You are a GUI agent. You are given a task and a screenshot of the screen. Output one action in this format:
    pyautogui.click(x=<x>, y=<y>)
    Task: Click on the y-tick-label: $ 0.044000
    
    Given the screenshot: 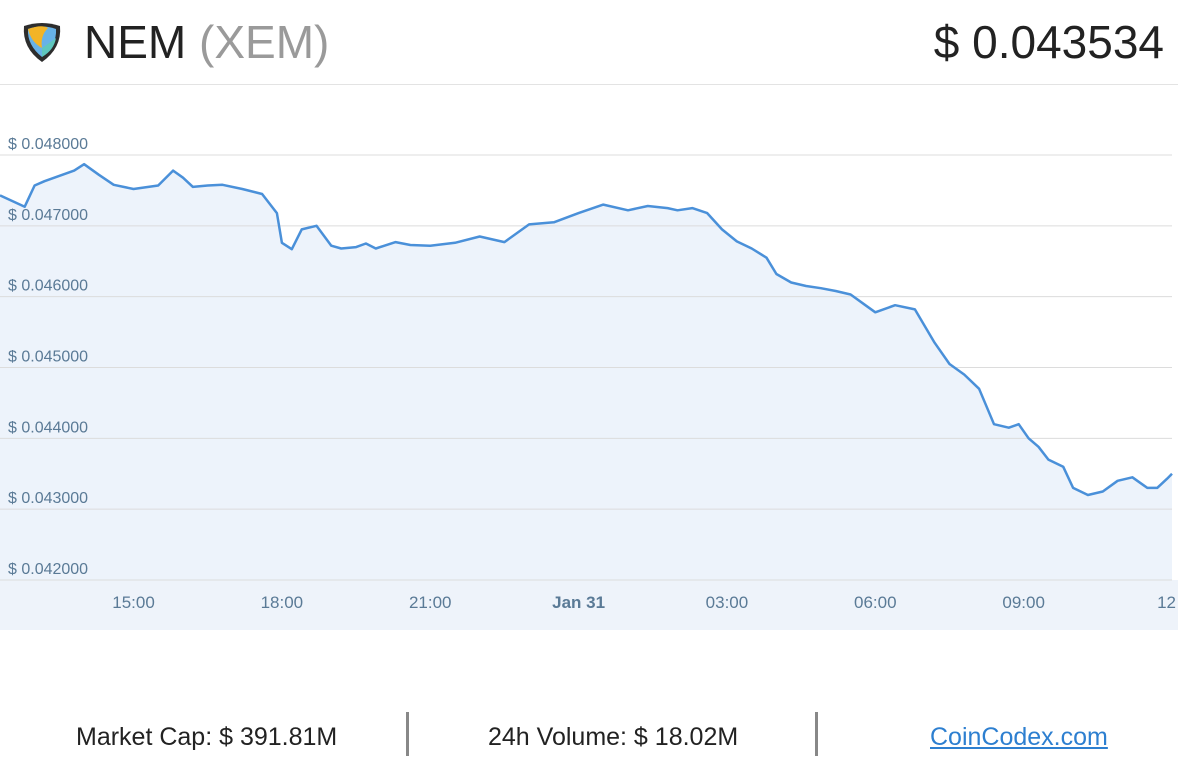 What is the action you would take?
    pyautogui.click(x=48, y=427)
    